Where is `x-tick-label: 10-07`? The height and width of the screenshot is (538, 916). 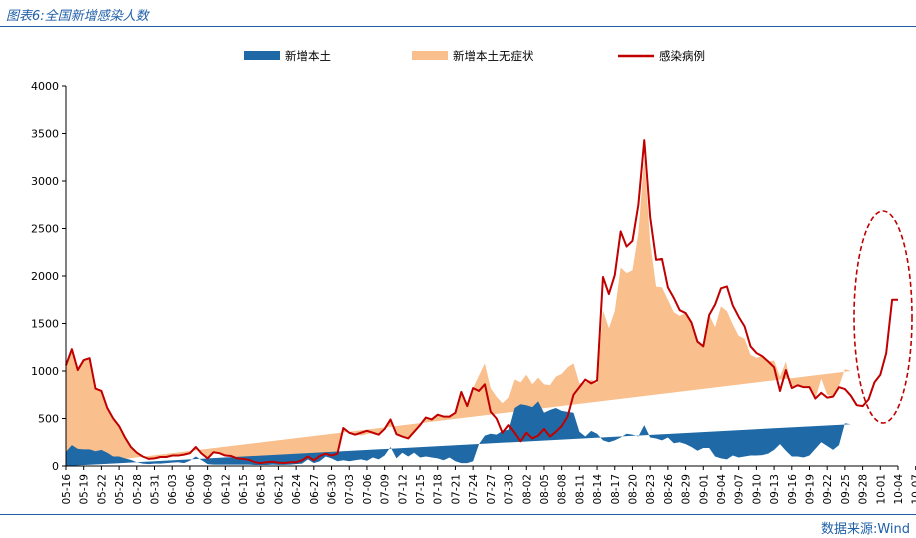
x-tick-label: 10-07 is located at coordinates (913, 489).